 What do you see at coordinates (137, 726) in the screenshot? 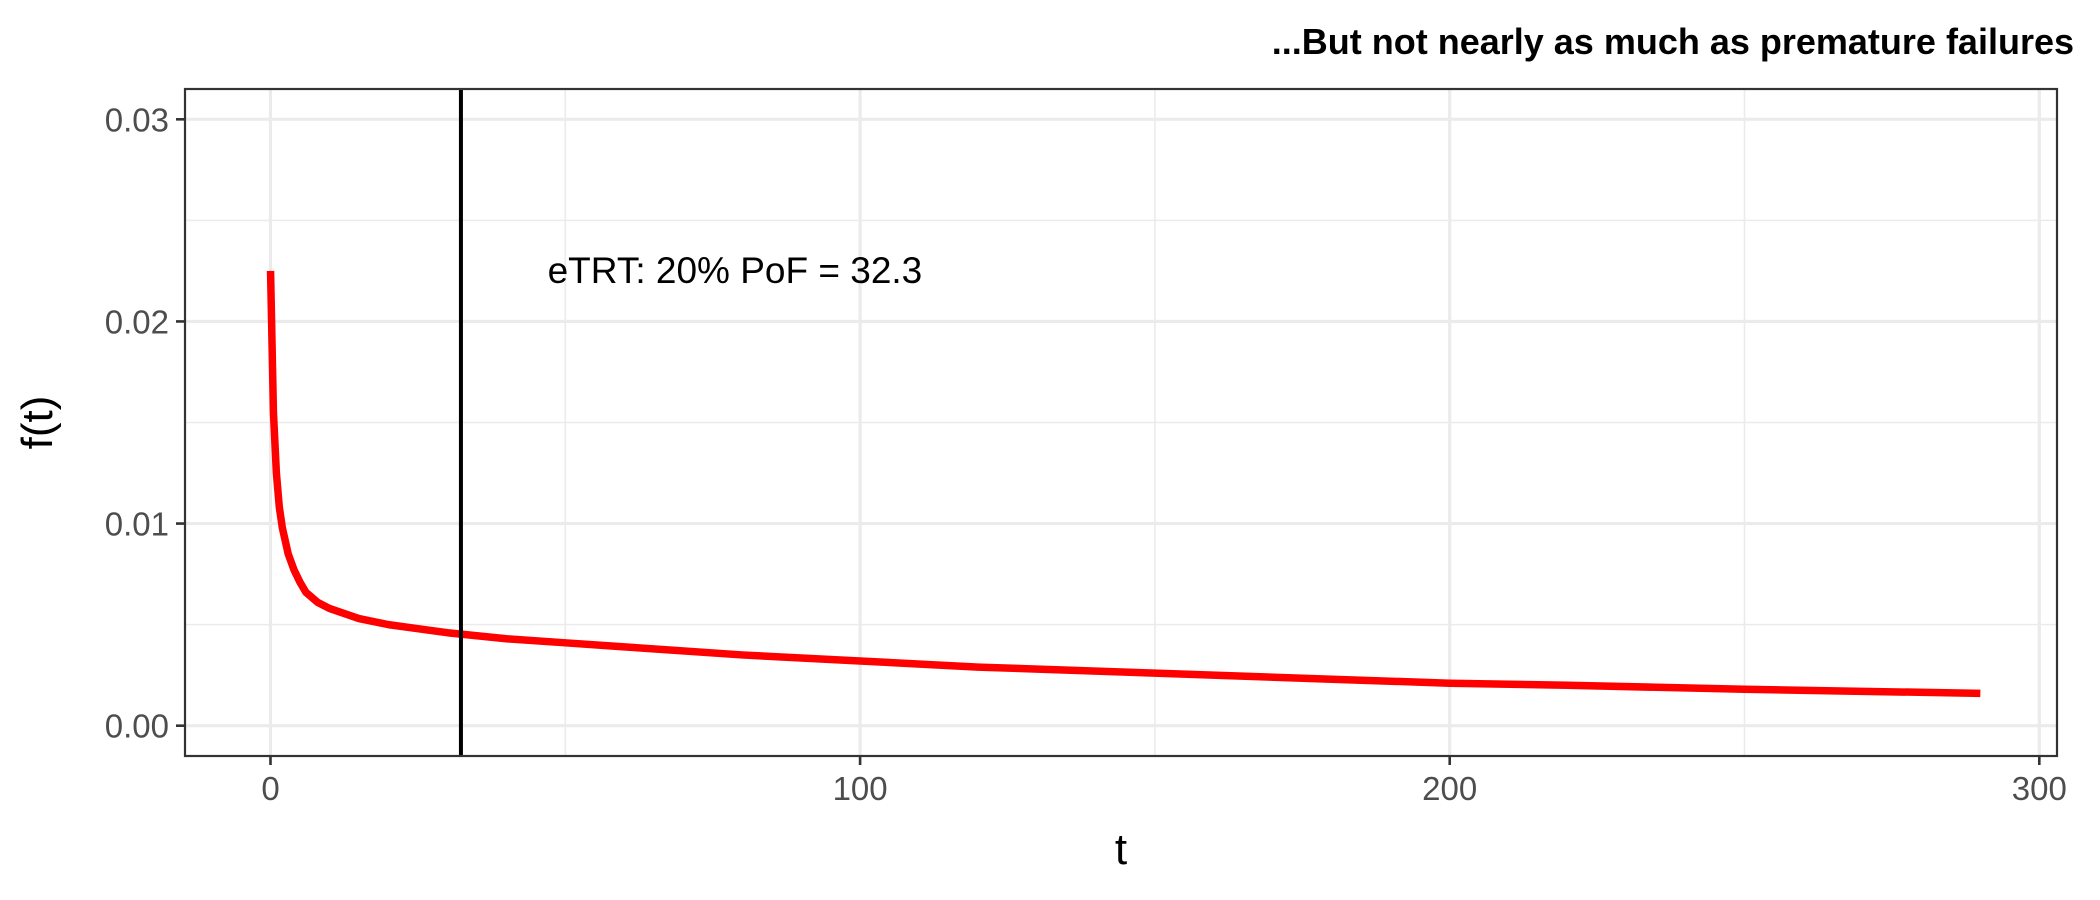
I see `y-tick-label: 0.00` at bounding box center [137, 726].